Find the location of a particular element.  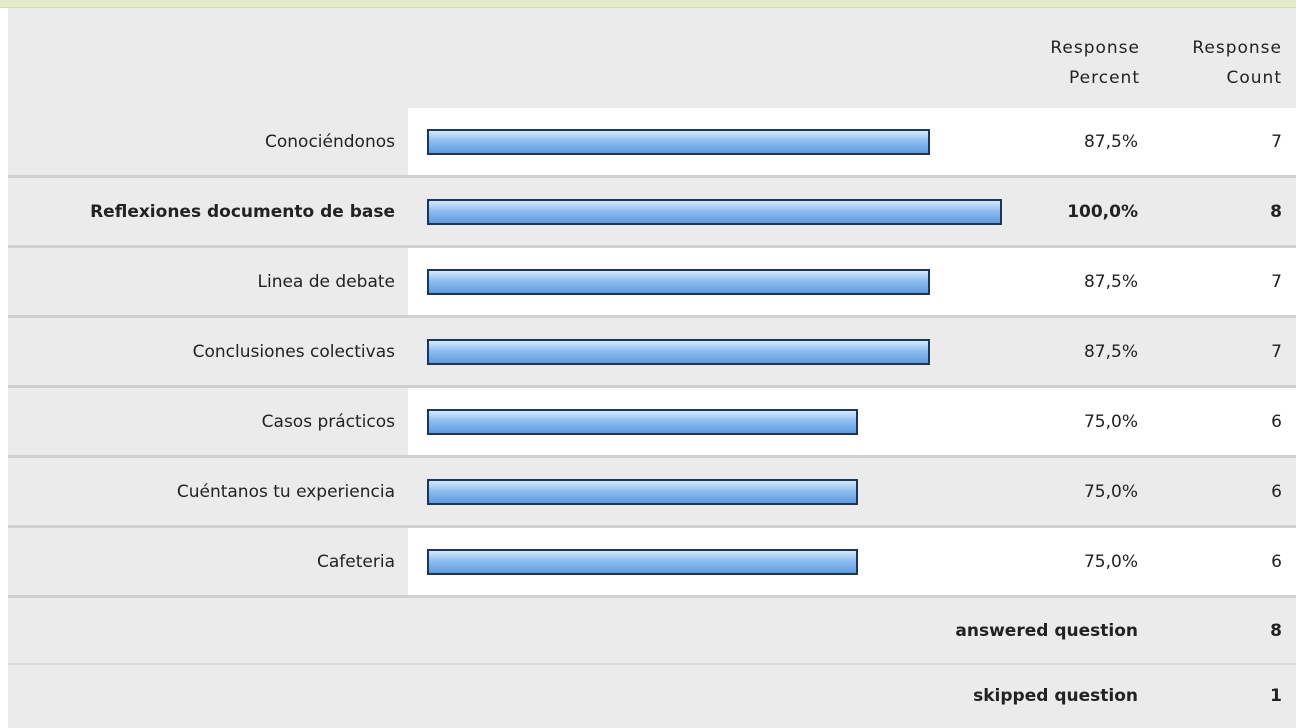

category-label: Casos prácticos is located at coordinates (328, 421).